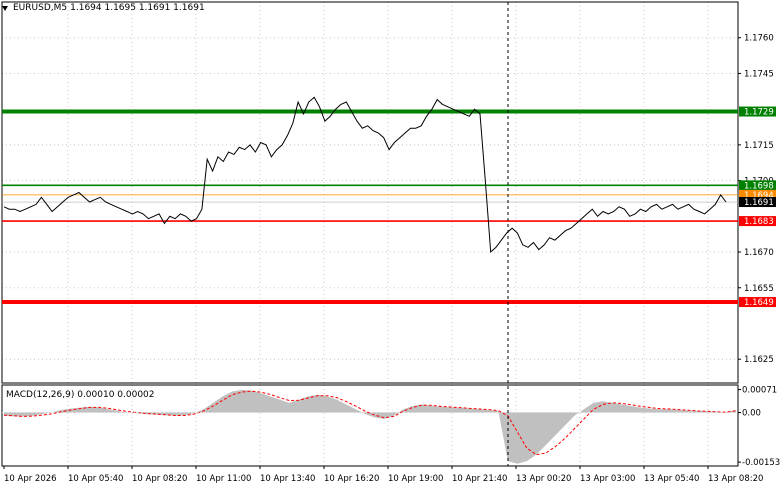 Image resolution: width=781 pixels, height=489 pixels. I want to click on macd-label: MACD(12,26,9) 0.00010 0.00002, so click(80, 395).